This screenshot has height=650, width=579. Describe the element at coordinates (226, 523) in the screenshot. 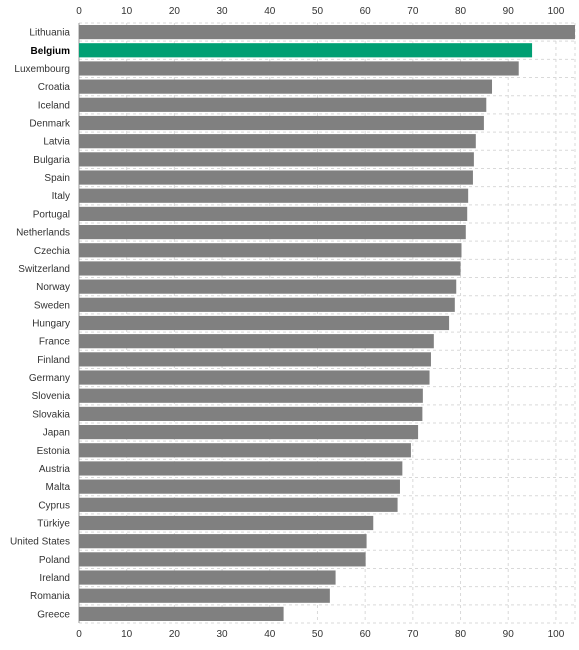

I see `bar-t-rkiye` at that location.